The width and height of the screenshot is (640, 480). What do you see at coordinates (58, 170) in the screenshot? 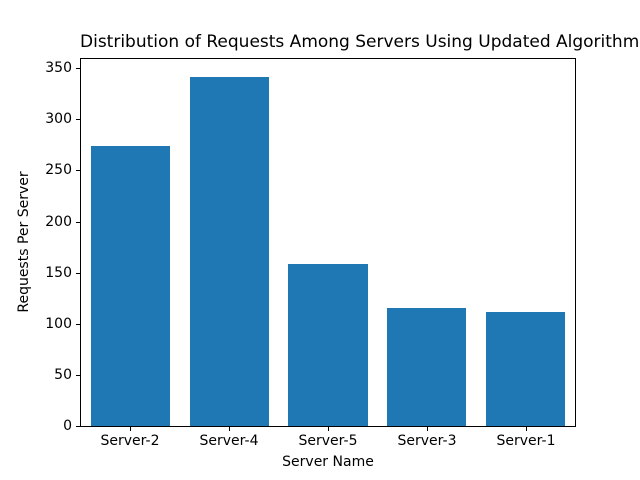
I see `y-tick-label: 250` at bounding box center [58, 170].